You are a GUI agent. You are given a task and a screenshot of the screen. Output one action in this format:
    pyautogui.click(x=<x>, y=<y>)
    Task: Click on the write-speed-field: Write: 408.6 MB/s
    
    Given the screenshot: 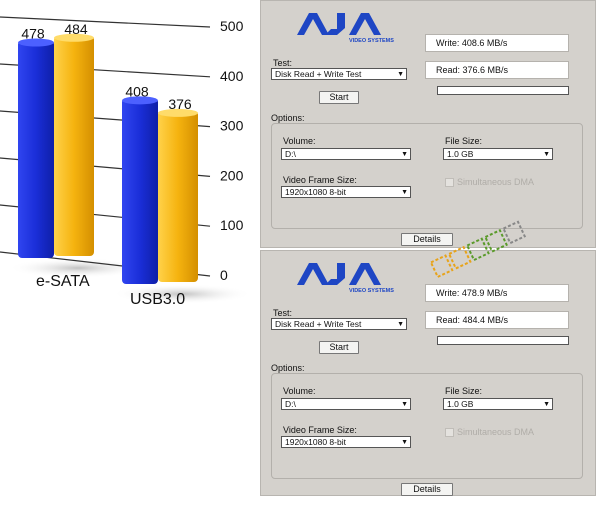 What is the action you would take?
    pyautogui.click(x=497, y=43)
    